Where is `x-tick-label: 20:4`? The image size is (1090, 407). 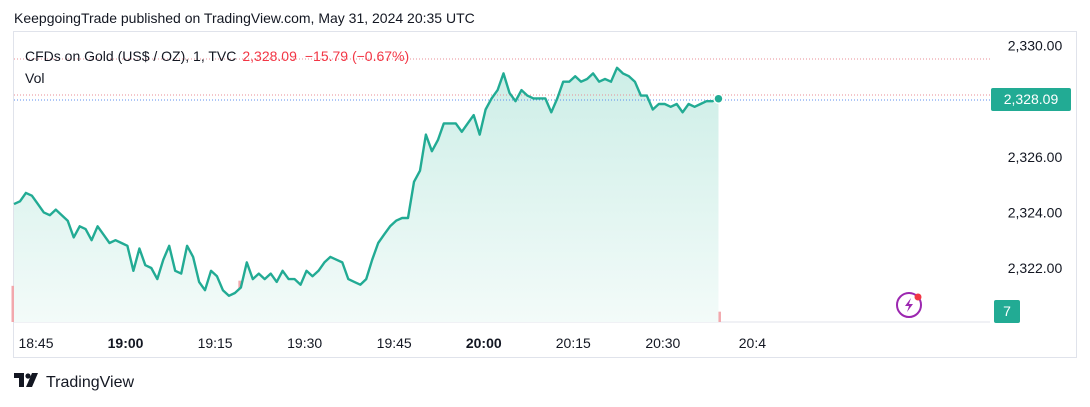 x-tick-label: 20:4 is located at coordinates (752, 343).